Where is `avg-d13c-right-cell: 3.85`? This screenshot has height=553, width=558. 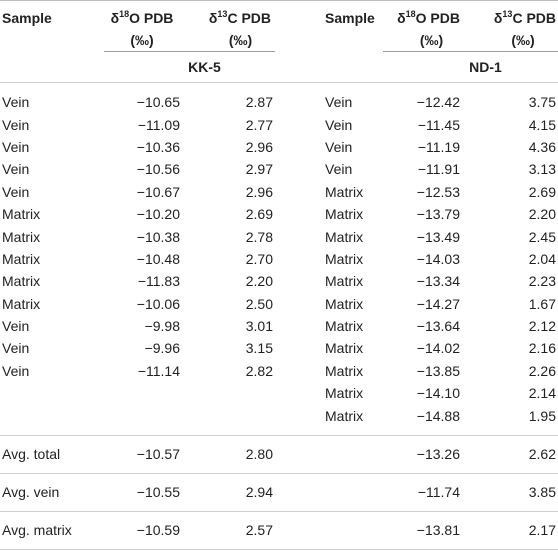
avg-d13c-right-cell: 3.85 is located at coordinates (509, 492).